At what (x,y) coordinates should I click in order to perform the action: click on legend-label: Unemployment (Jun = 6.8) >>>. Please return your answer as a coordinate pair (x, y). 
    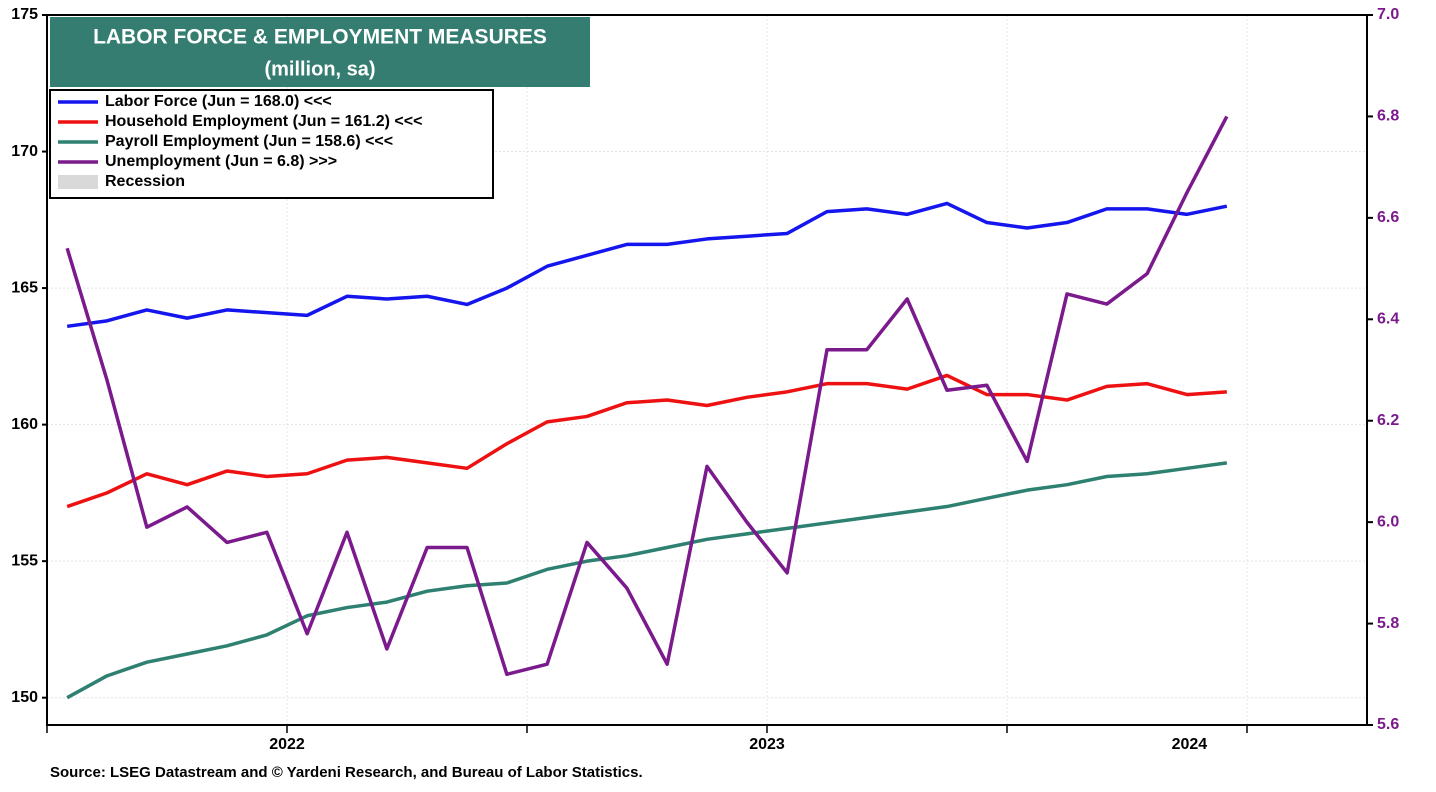
    Looking at the image, I should click on (221, 161).